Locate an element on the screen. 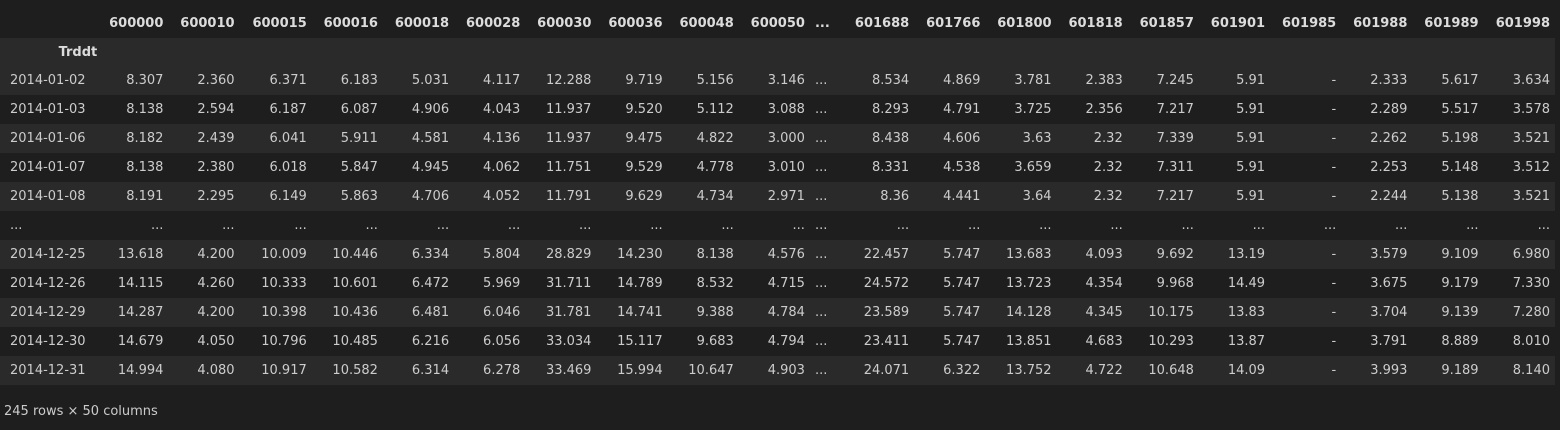 Image resolution: width=1560 pixels, height=430 pixels. table-cell: 10.175 is located at coordinates (1171, 312).